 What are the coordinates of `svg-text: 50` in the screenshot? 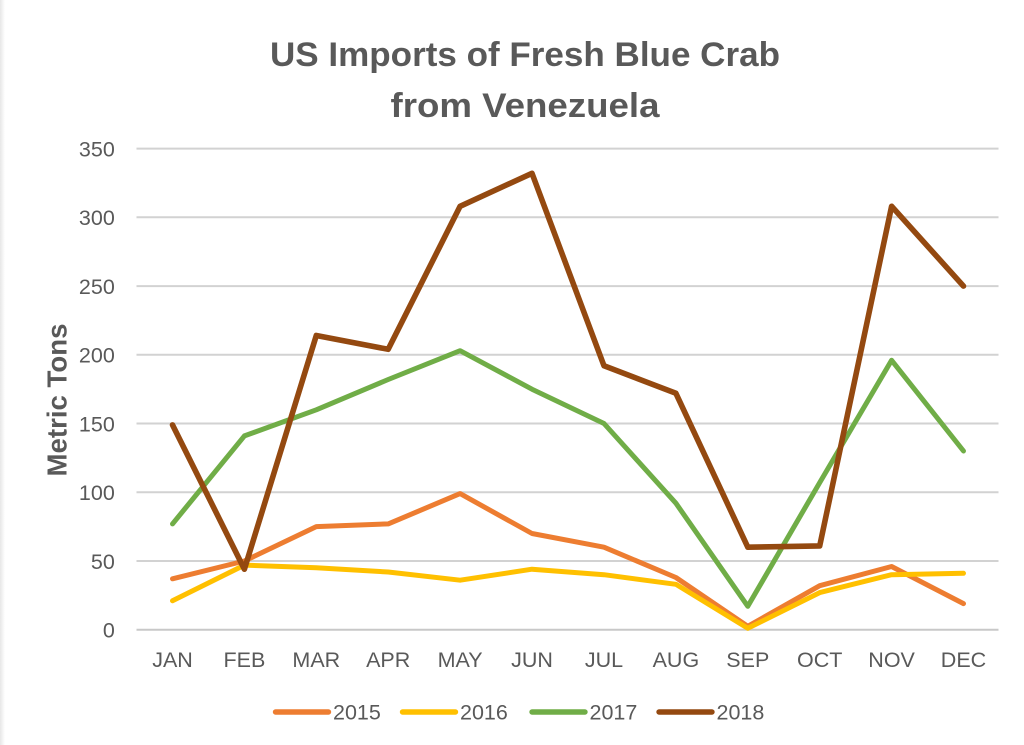 It's located at (103, 562).